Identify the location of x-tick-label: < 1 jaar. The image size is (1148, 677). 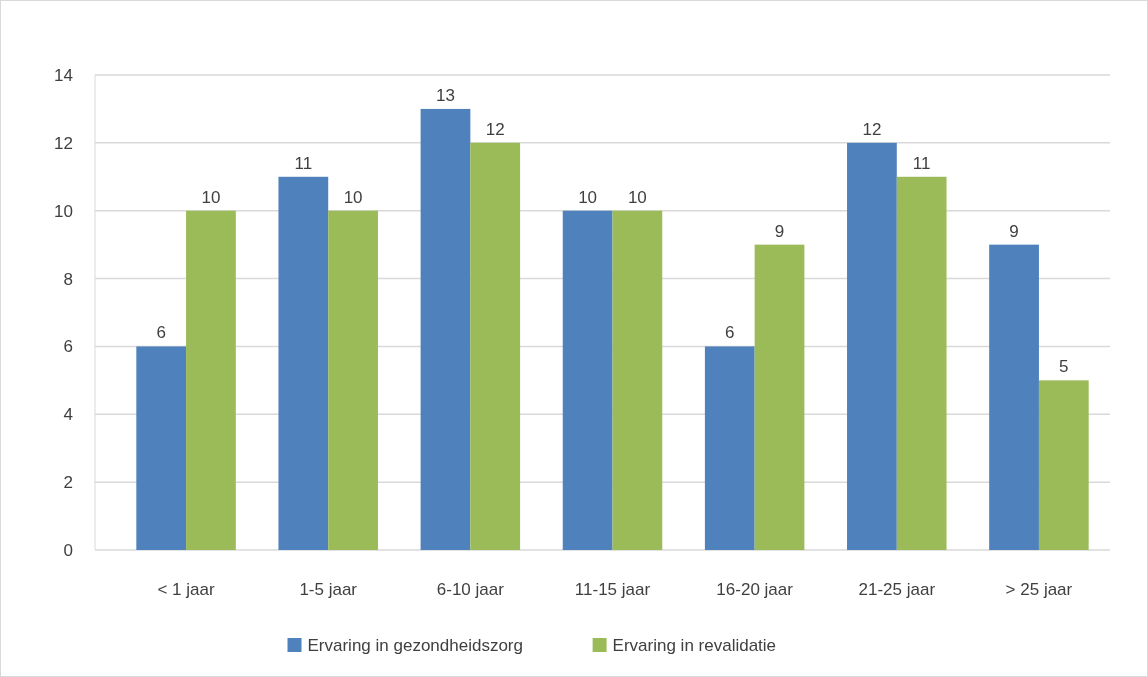
(186, 589).